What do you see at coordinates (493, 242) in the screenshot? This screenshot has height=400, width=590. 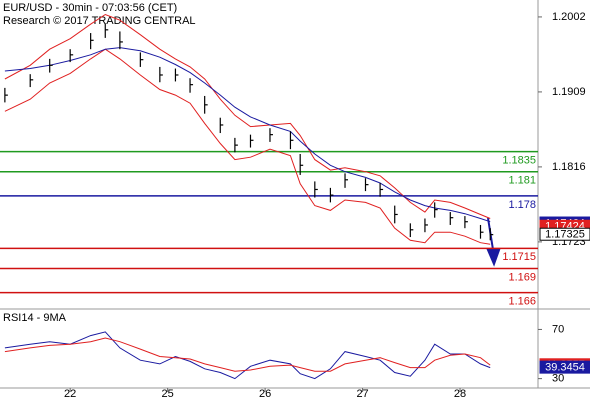 I see `forecast-arrow` at bounding box center [493, 242].